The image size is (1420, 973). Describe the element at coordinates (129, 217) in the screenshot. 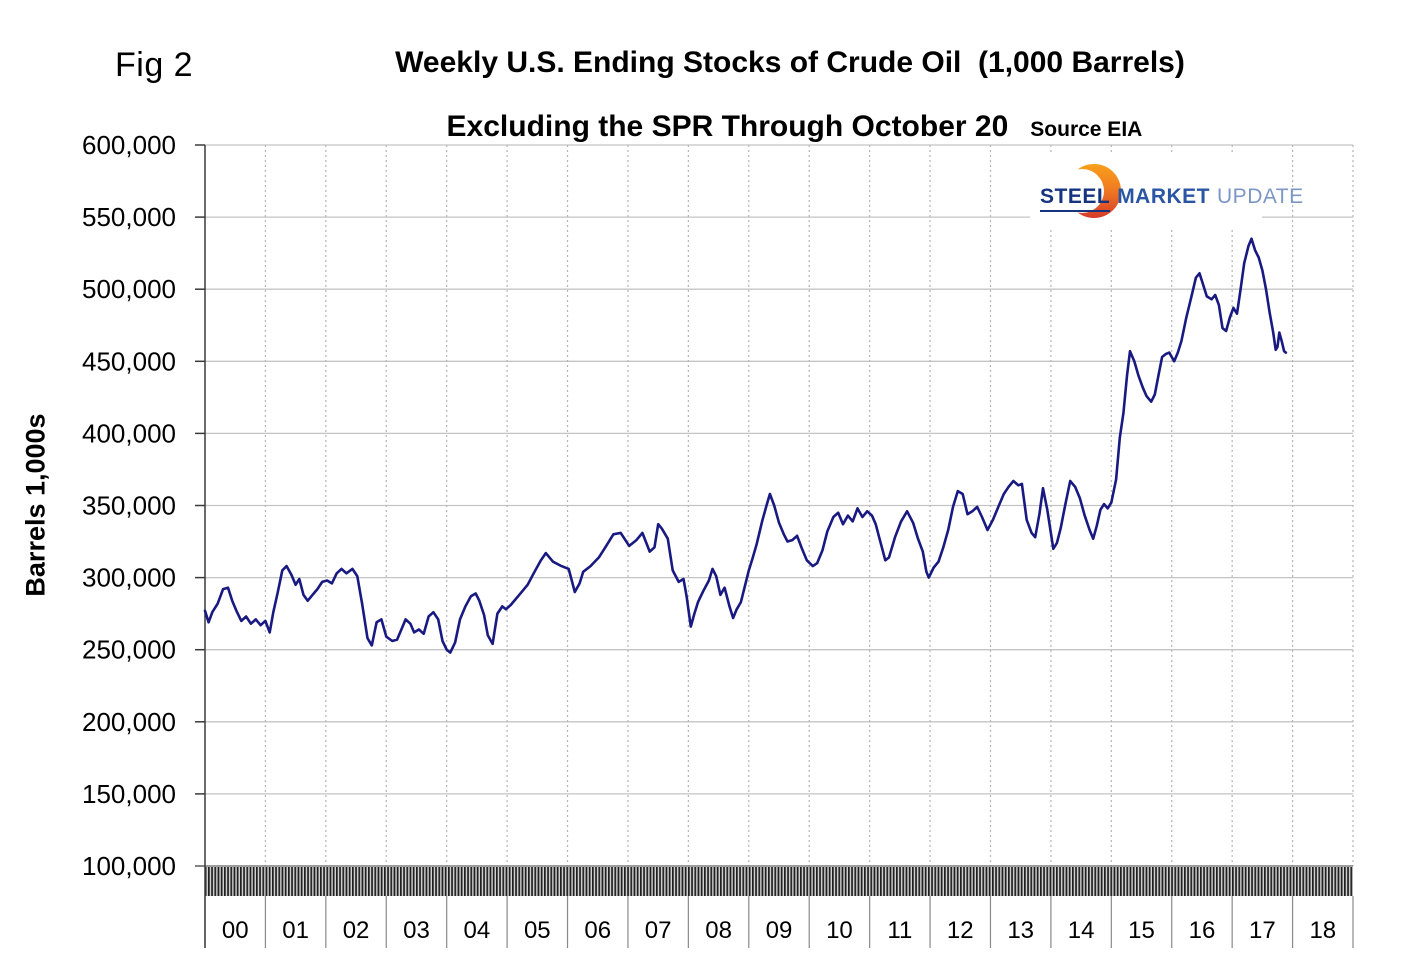

I see `y-tick-label: 550,000` at that location.